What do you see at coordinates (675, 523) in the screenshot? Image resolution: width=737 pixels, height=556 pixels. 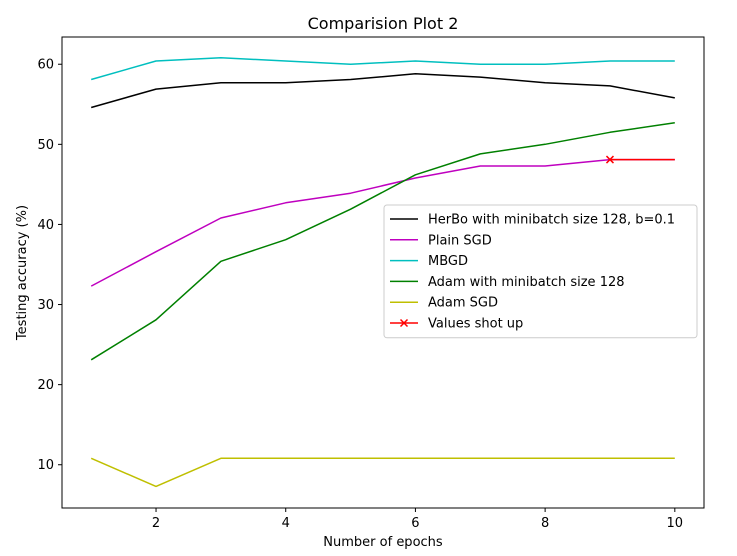 I see `x-tick-label: 10` at bounding box center [675, 523].